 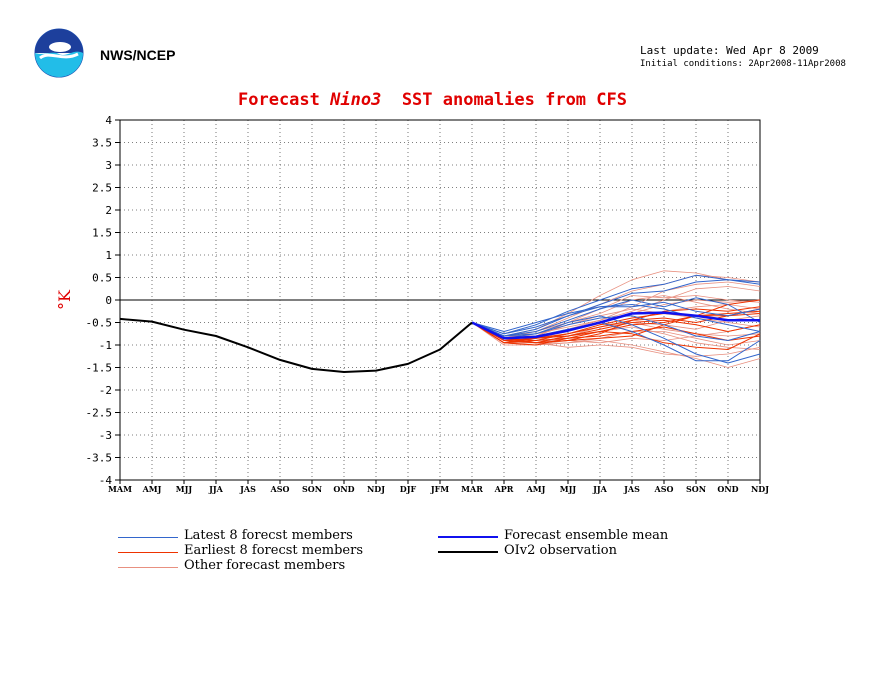 I want to click on x-tick-label: MAM, so click(x=120, y=489).